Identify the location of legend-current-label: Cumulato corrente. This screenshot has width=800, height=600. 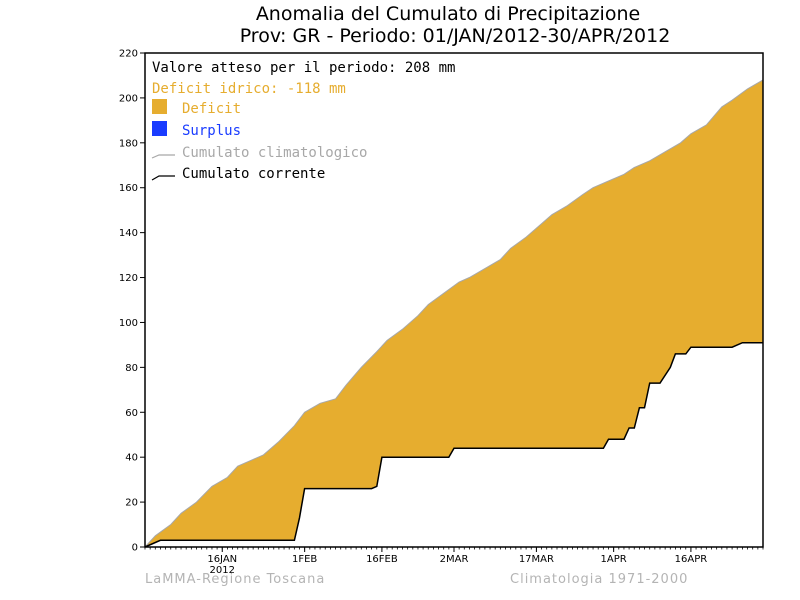
(253, 174).